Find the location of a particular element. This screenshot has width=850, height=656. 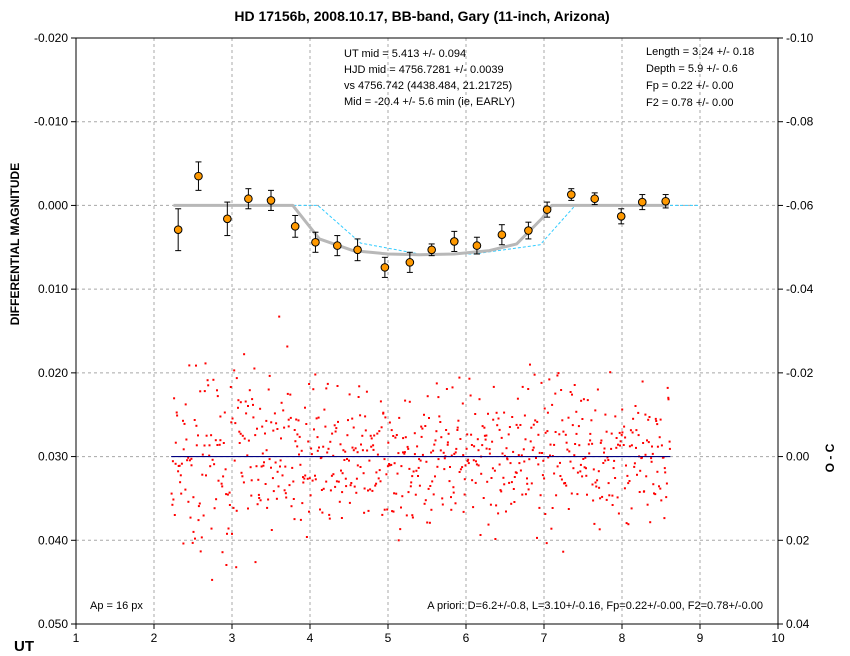

annotation-line: Length = 3.24 +/- 0.18 is located at coordinates (700, 52).